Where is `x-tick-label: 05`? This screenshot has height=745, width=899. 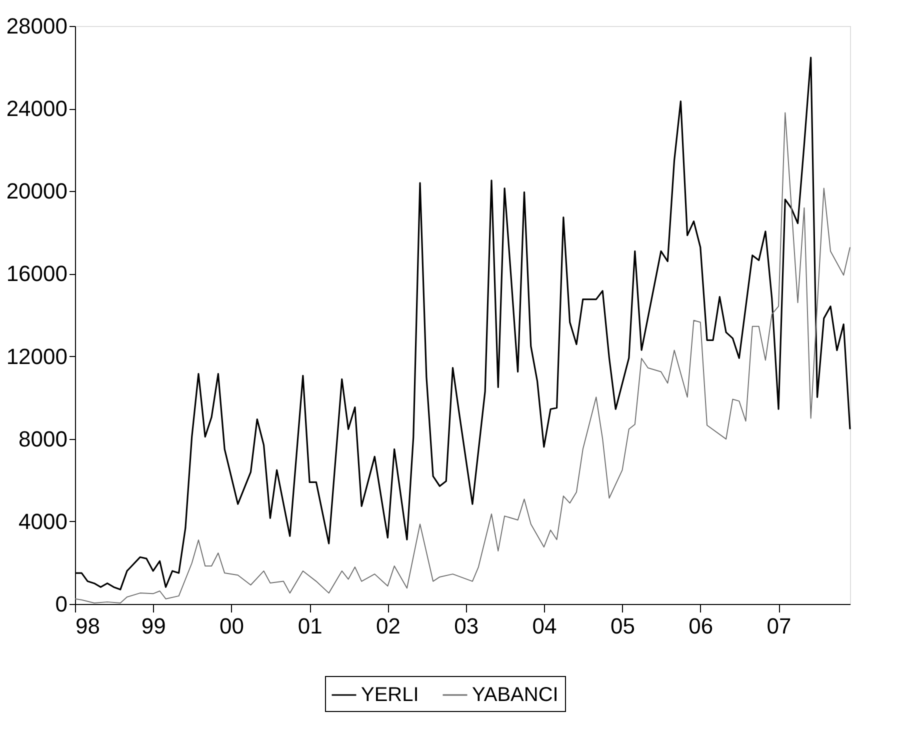 x-tick-label: 05 is located at coordinates (623, 626).